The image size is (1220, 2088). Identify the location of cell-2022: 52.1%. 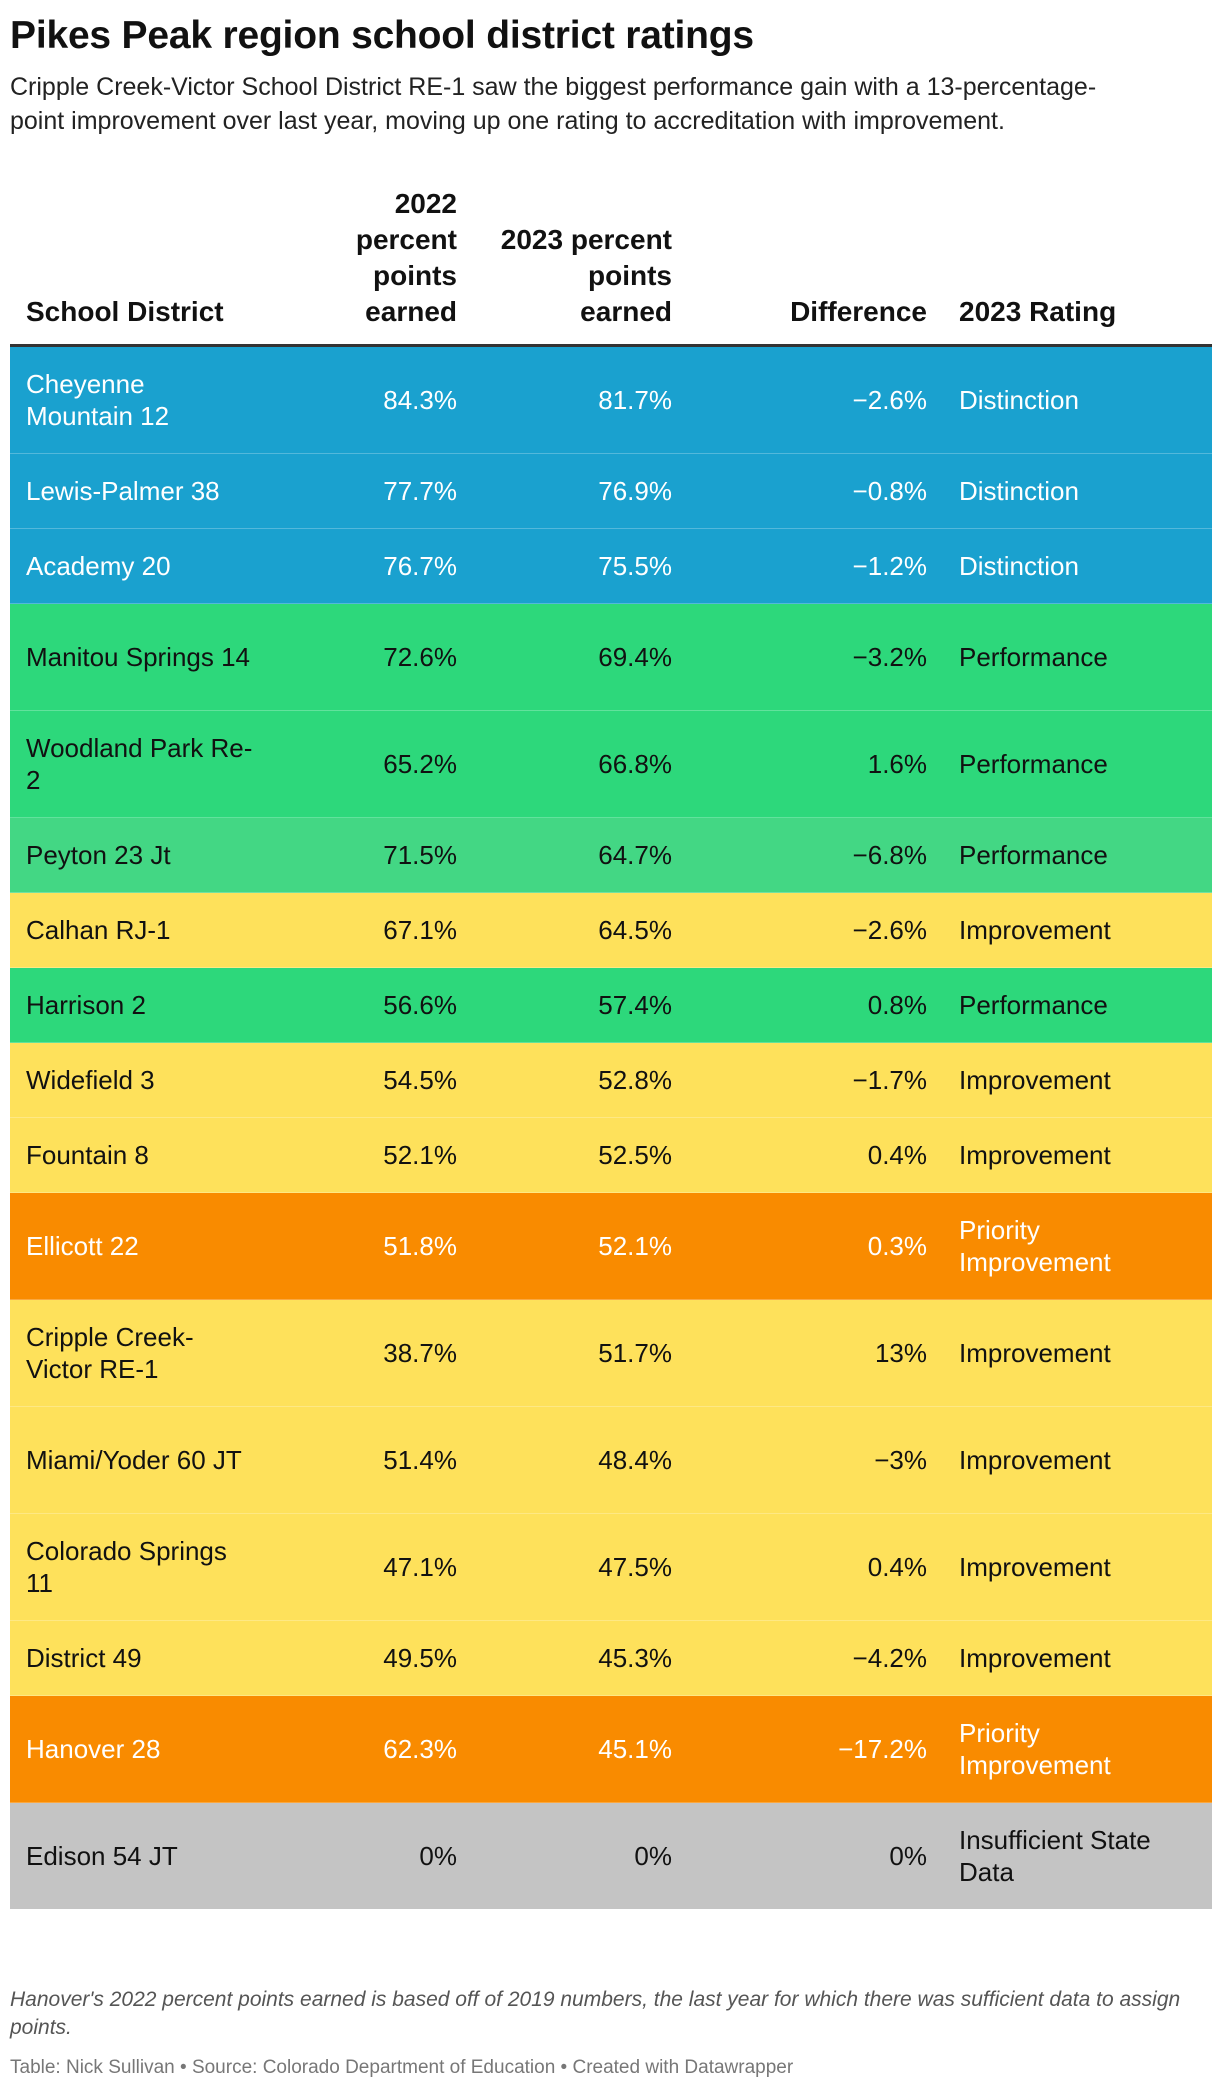
(372, 1155).